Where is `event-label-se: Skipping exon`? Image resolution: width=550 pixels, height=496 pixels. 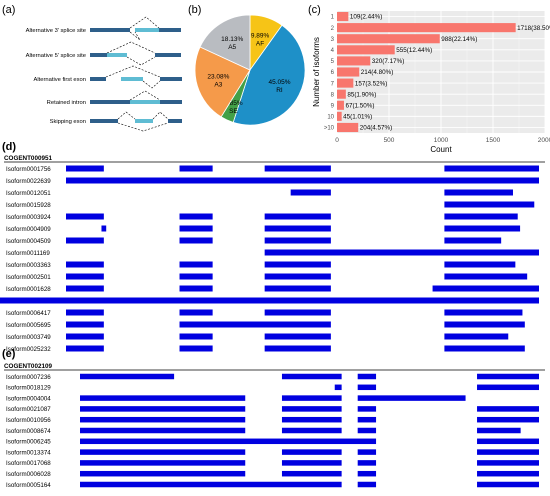
event-label-se: Skipping exon is located at coordinates (68, 122).